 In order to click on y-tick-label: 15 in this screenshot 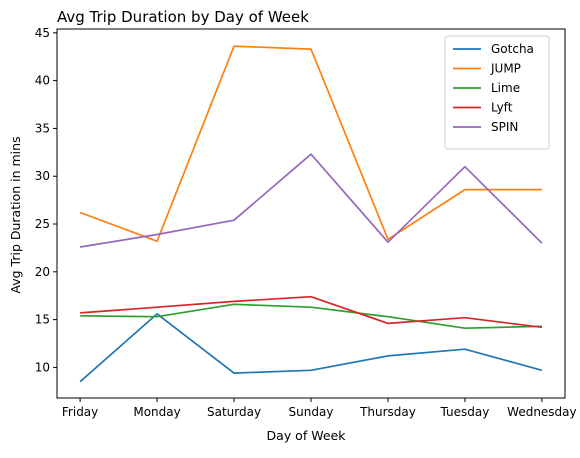, I will do `click(42, 320)`.